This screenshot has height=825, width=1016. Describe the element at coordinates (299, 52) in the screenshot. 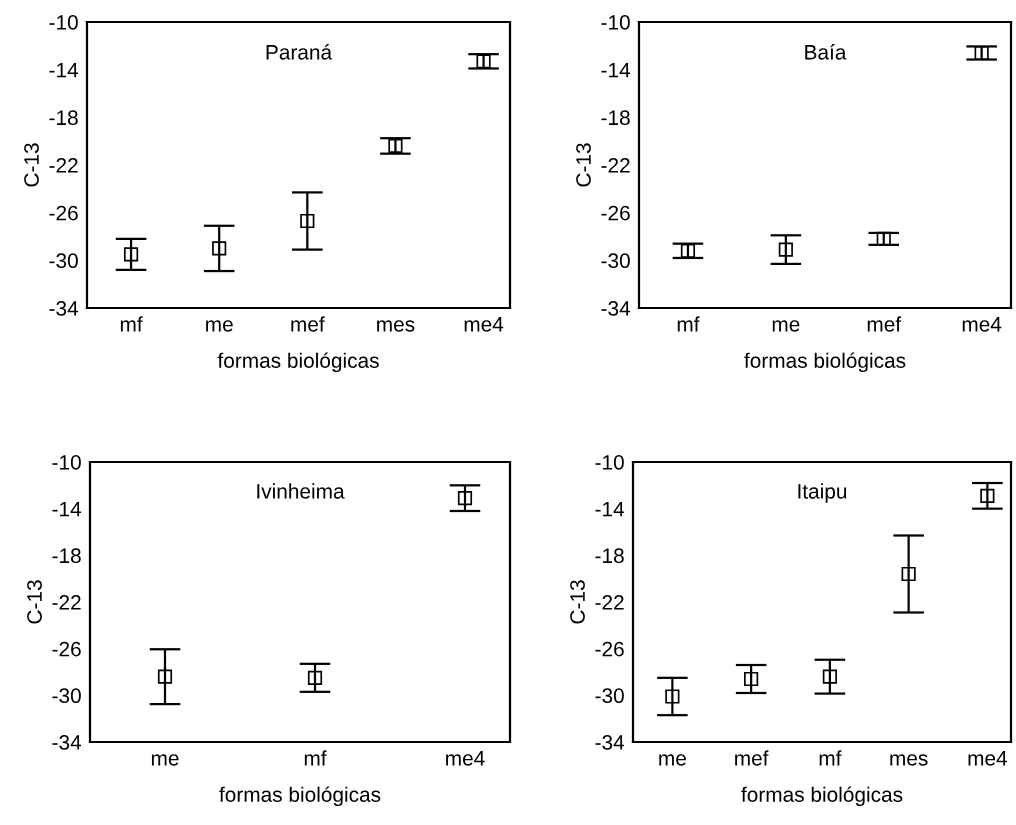

I see `text: Paraná` at that location.